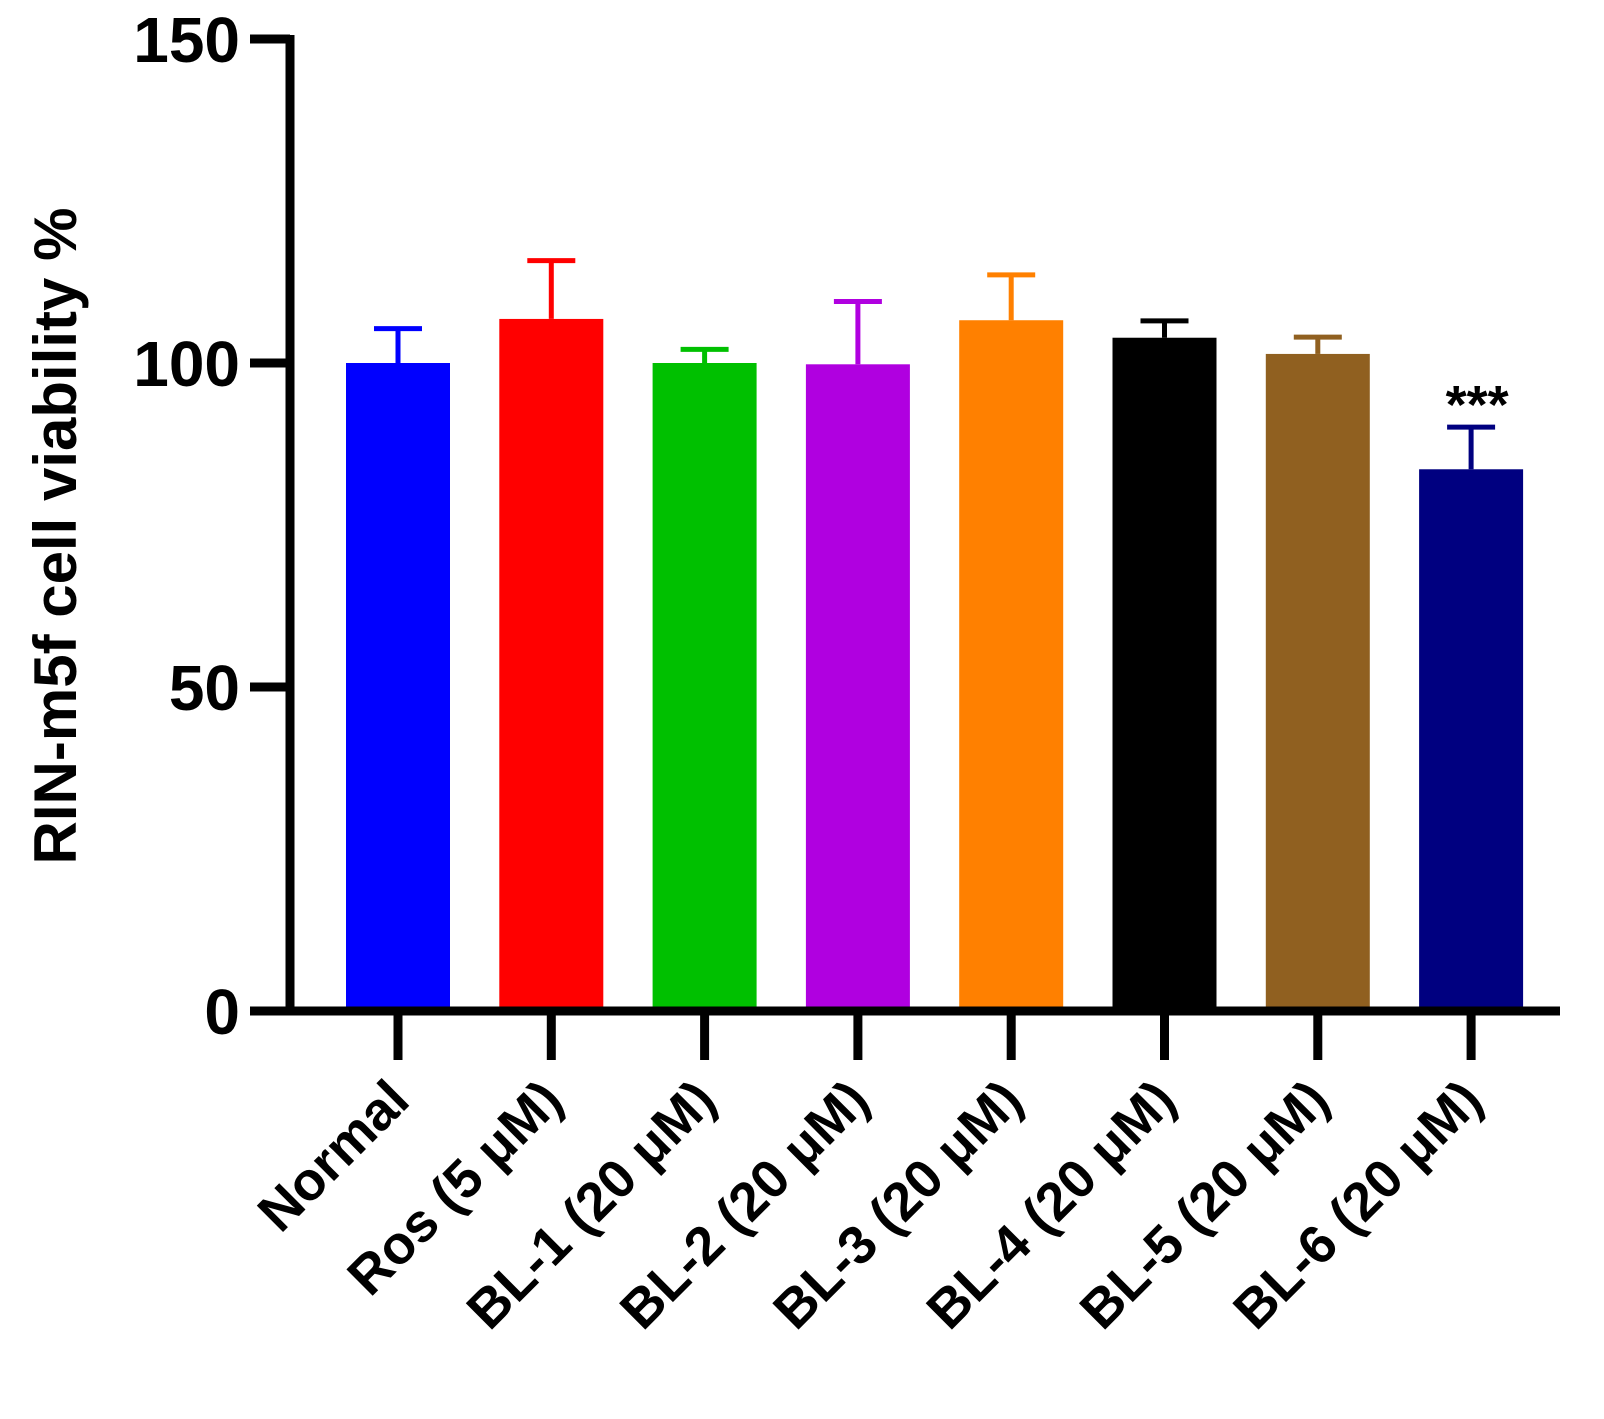 This screenshot has width=1604, height=1419. Describe the element at coordinates (935, 364) in the screenshot. I see `error-bars-layer` at that location.